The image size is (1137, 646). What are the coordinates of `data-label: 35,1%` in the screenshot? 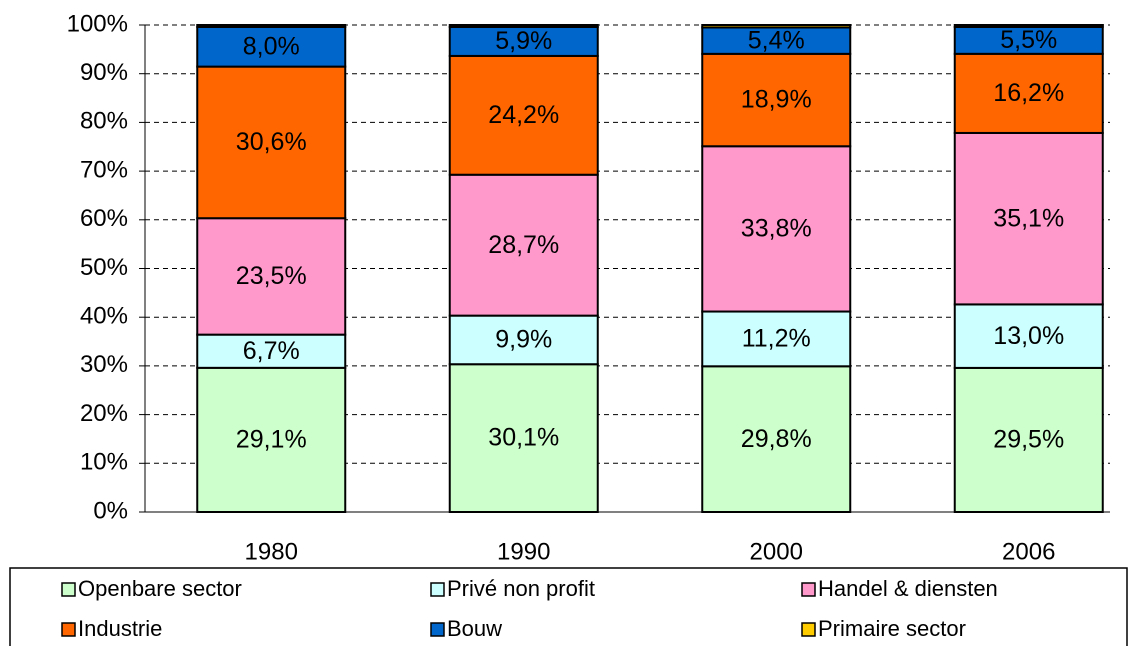 It's located at (1028, 218).